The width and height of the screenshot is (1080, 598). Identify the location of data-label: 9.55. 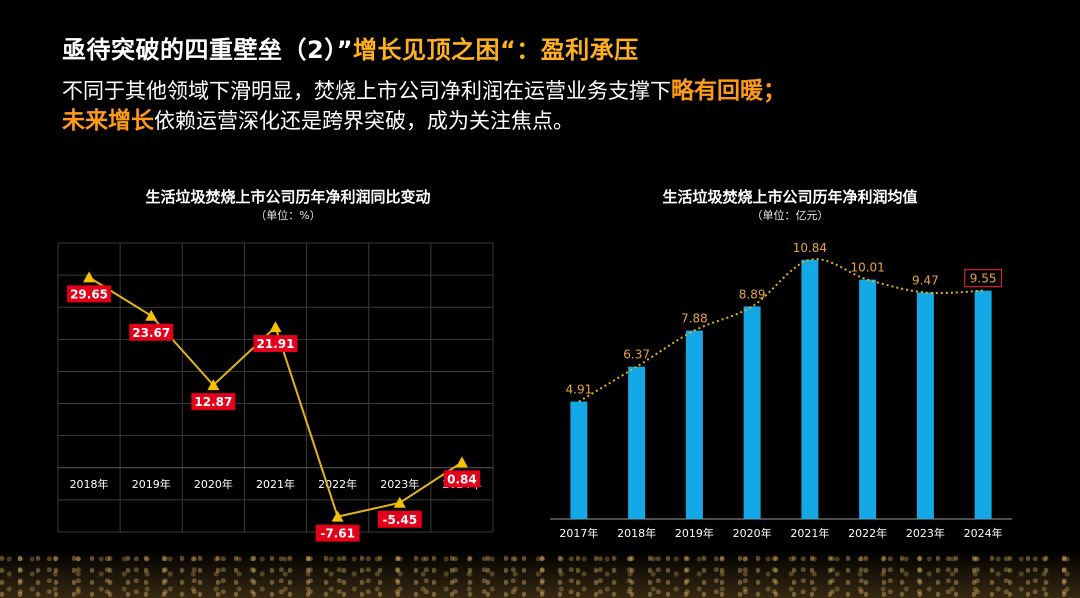
(983, 279).